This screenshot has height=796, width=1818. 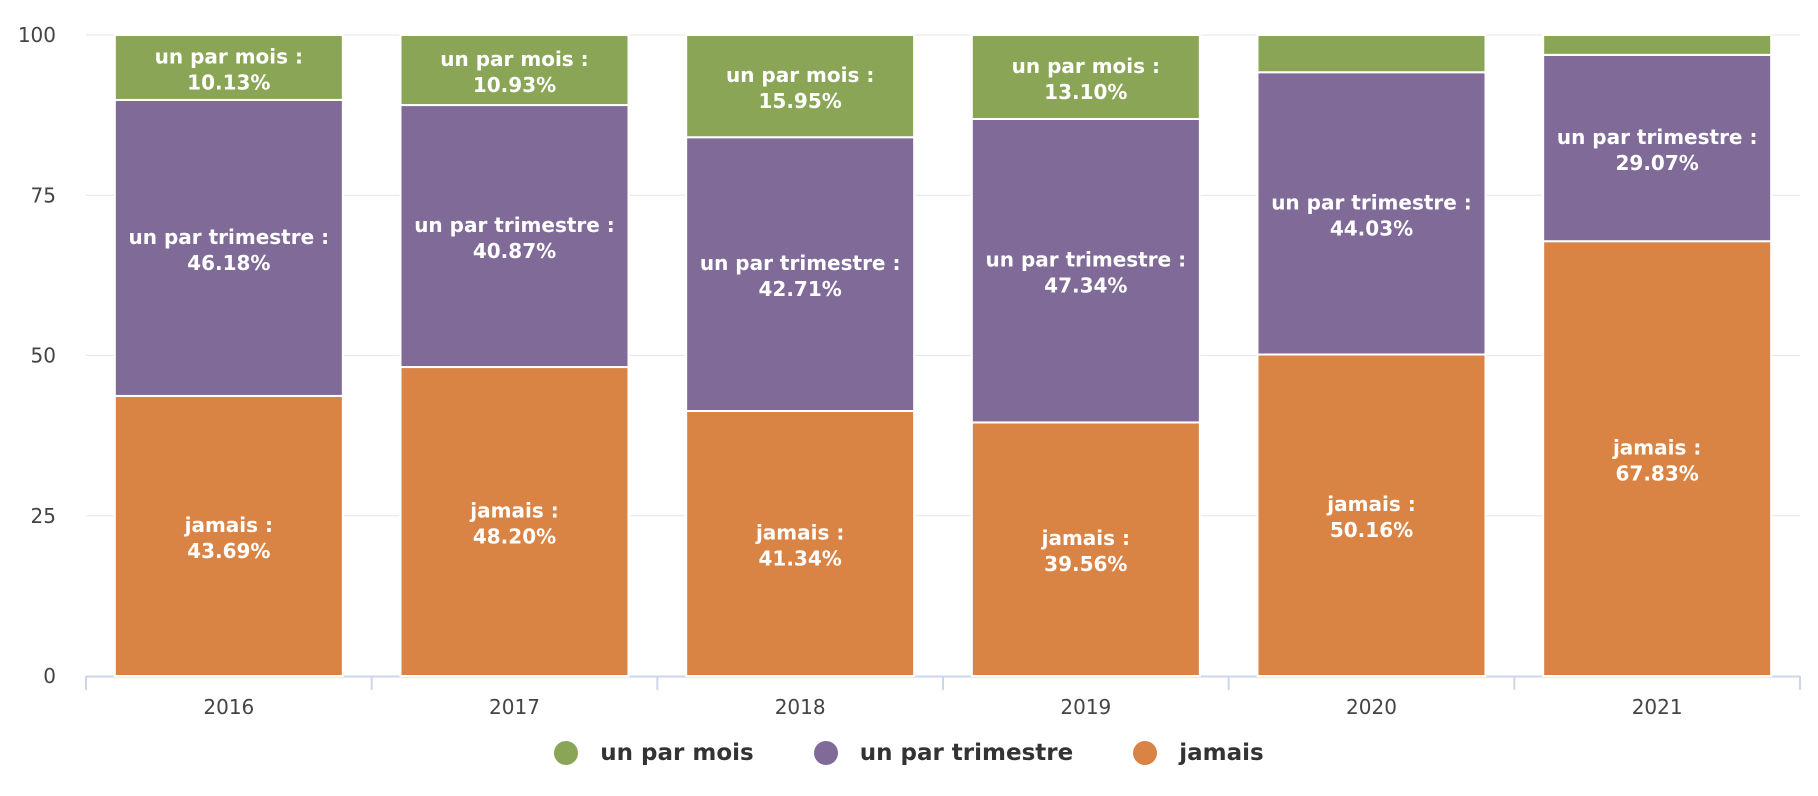 I want to click on y-tick-label: 75, so click(x=43, y=195).